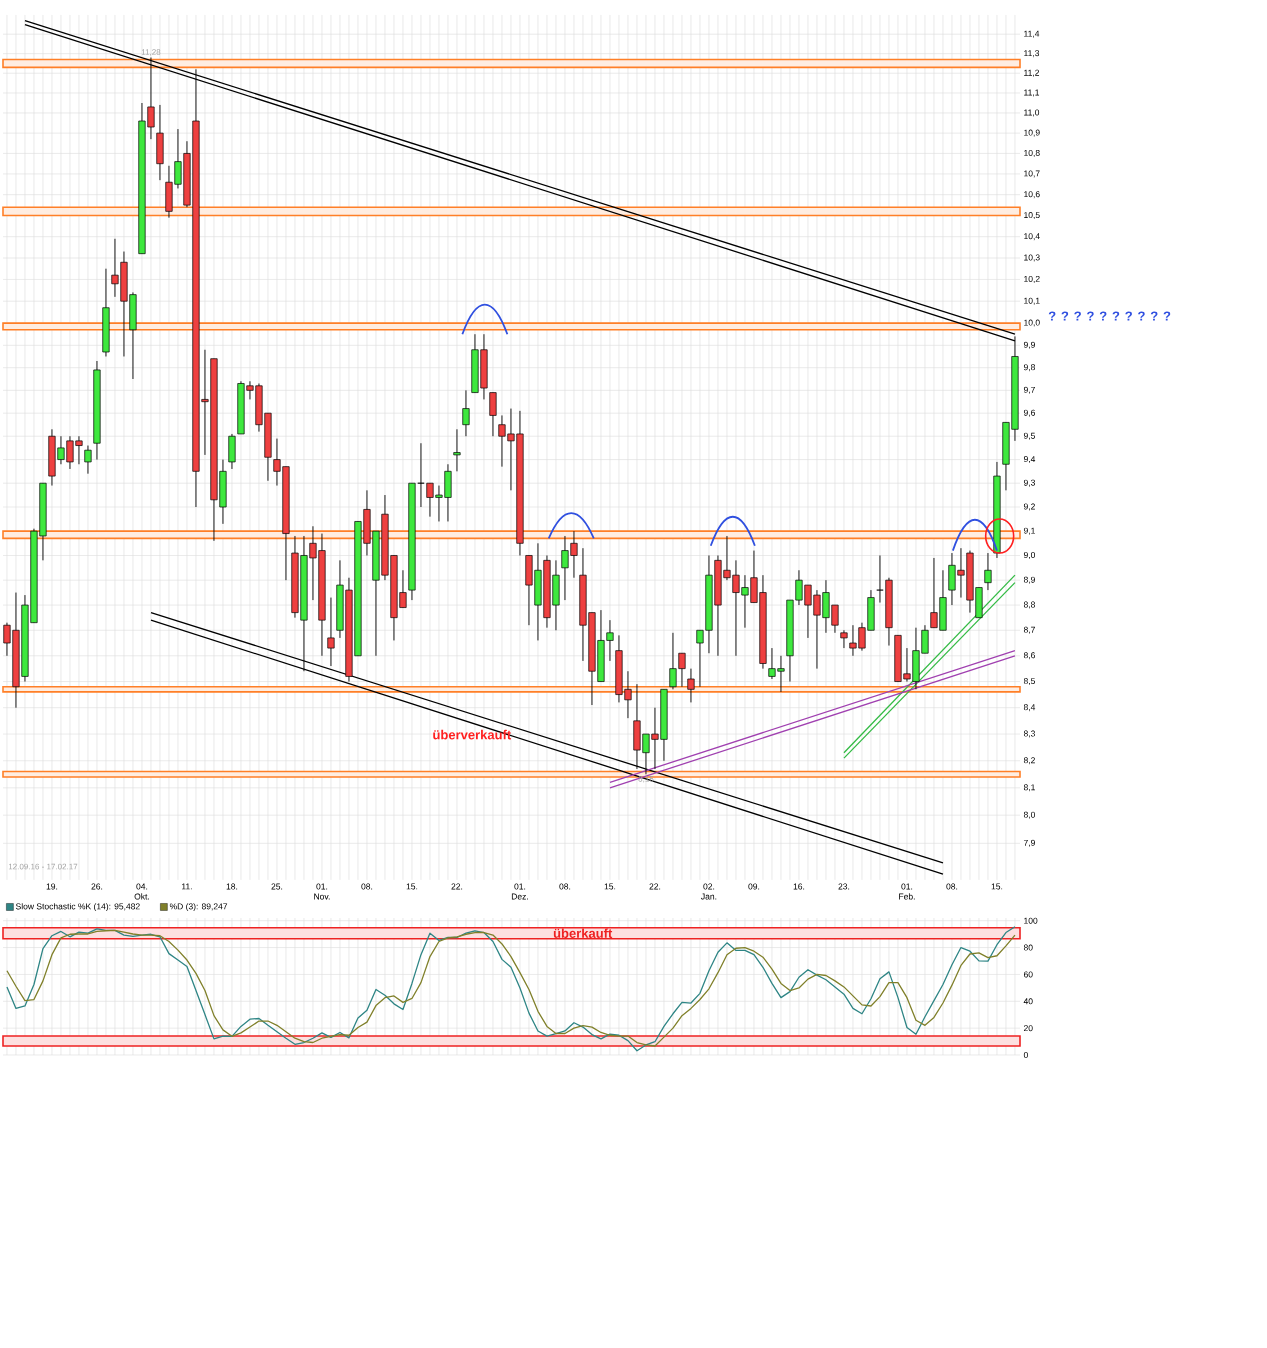 This screenshot has width=1267, height=1348. I want to click on y-tick-label: 8,6, so click(1029, 656).